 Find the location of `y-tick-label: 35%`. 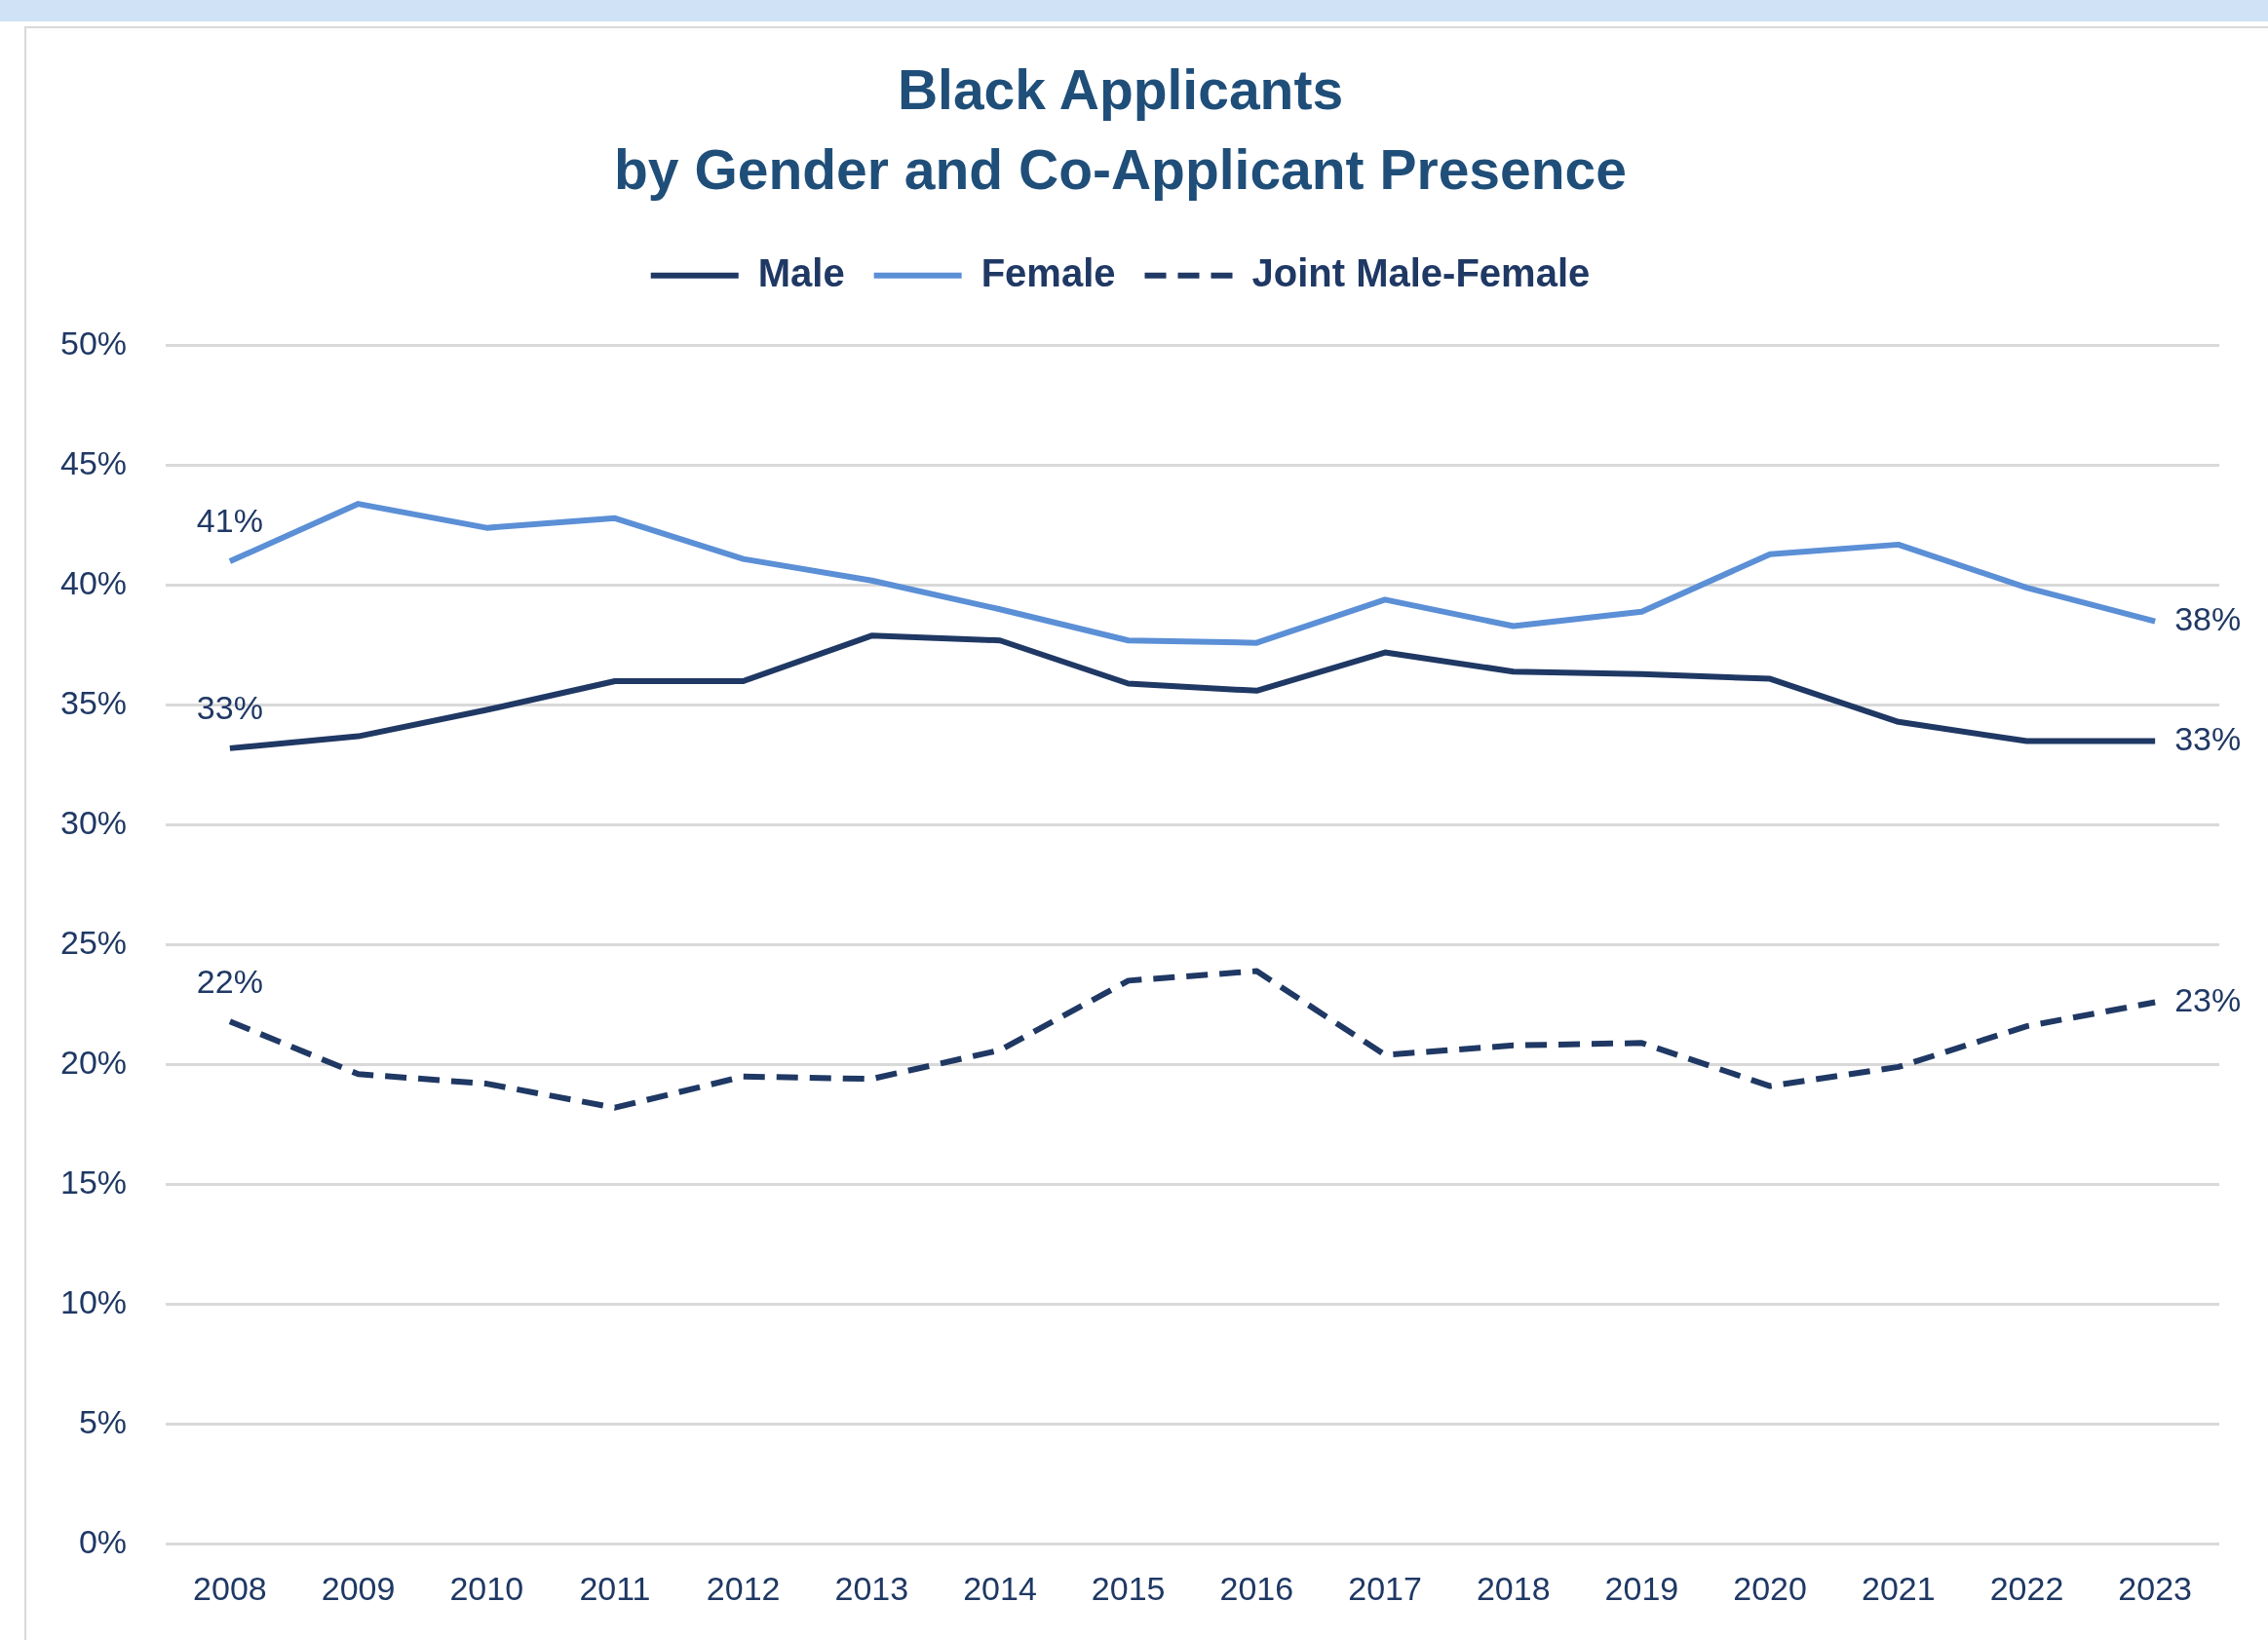

y-tick-label: 35% is located at coordinates (93, 702).